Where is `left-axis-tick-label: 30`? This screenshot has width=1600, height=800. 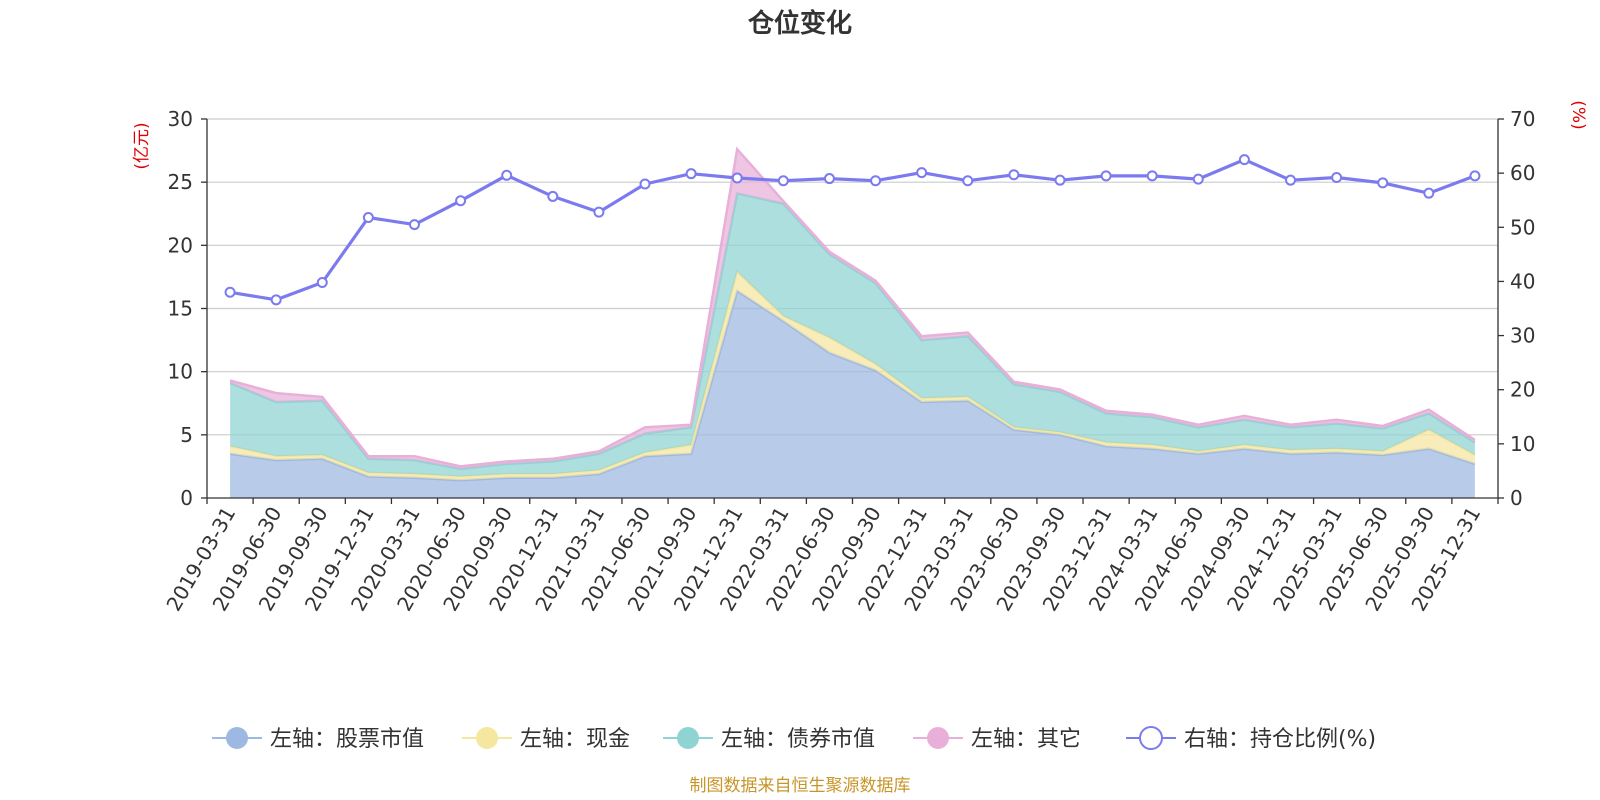 left-axis-tick-label: 30 is located at coordinates (180, 119).